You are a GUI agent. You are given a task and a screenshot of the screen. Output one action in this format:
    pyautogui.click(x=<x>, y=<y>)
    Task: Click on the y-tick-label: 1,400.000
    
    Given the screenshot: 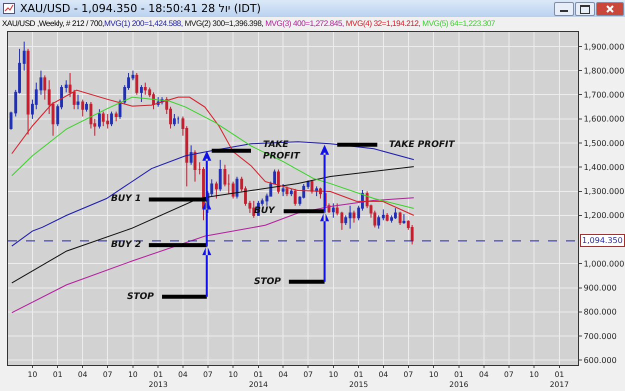 What is the action you would take?
    pyautogui.click(x=604, y=167)
    